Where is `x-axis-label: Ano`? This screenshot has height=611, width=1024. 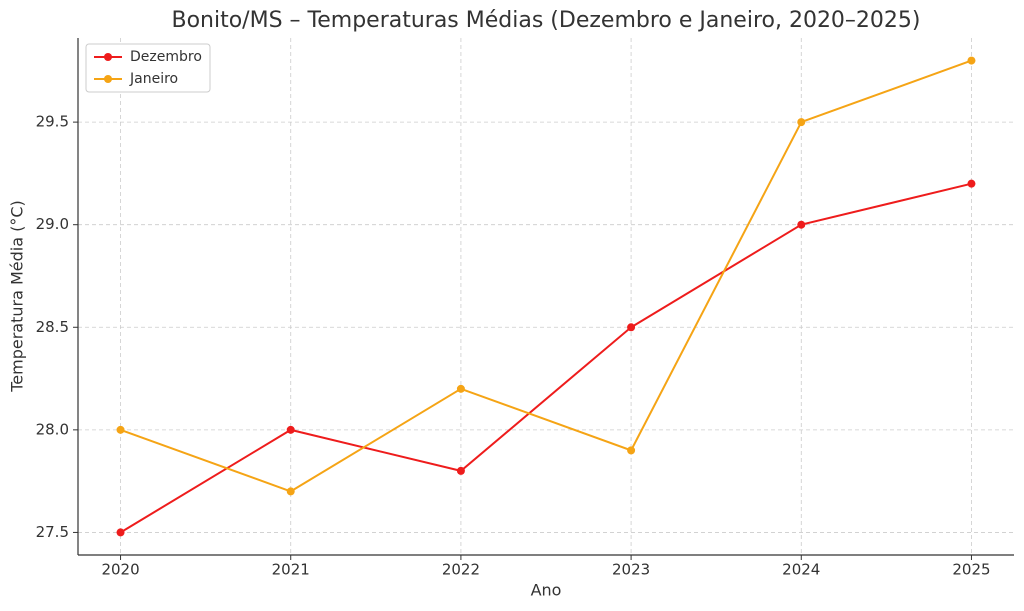 x-axis-label: Ano is located at coordinates (546, 590).